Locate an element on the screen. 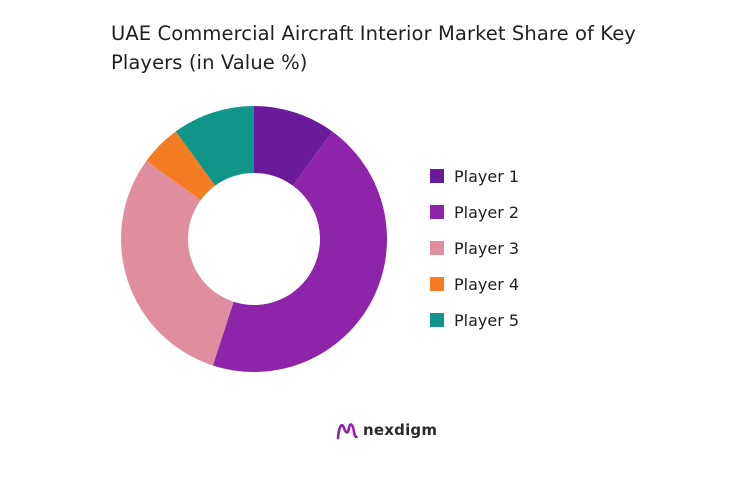 This screenshot has width=754, height=477. legend-label: Player 1 is located at coordinates (487, 176).